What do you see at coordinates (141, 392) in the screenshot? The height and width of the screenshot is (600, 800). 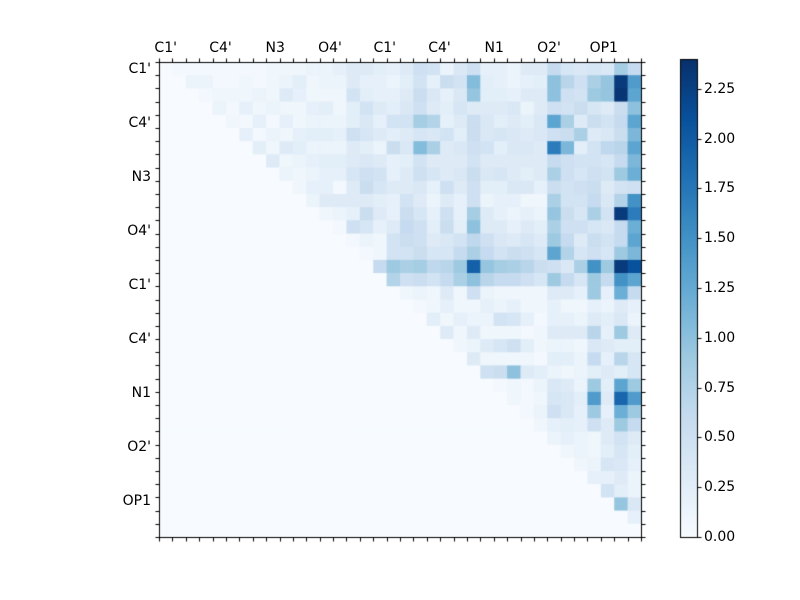 I see `y-axis-tick-label: N1` at bounding box center [141, 392].